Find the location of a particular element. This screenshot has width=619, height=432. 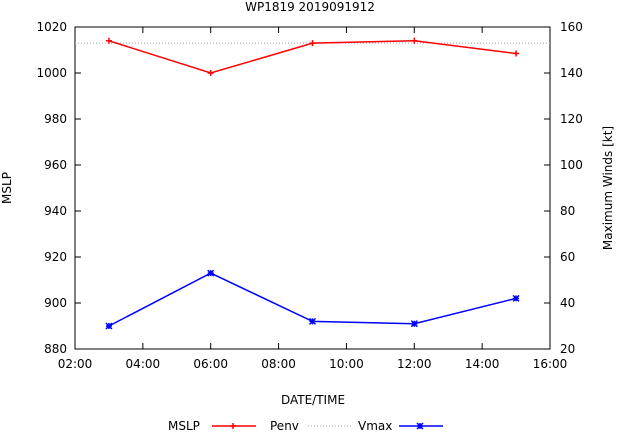

y-left-tick-label: 920 is located at coordinates (55, 257).